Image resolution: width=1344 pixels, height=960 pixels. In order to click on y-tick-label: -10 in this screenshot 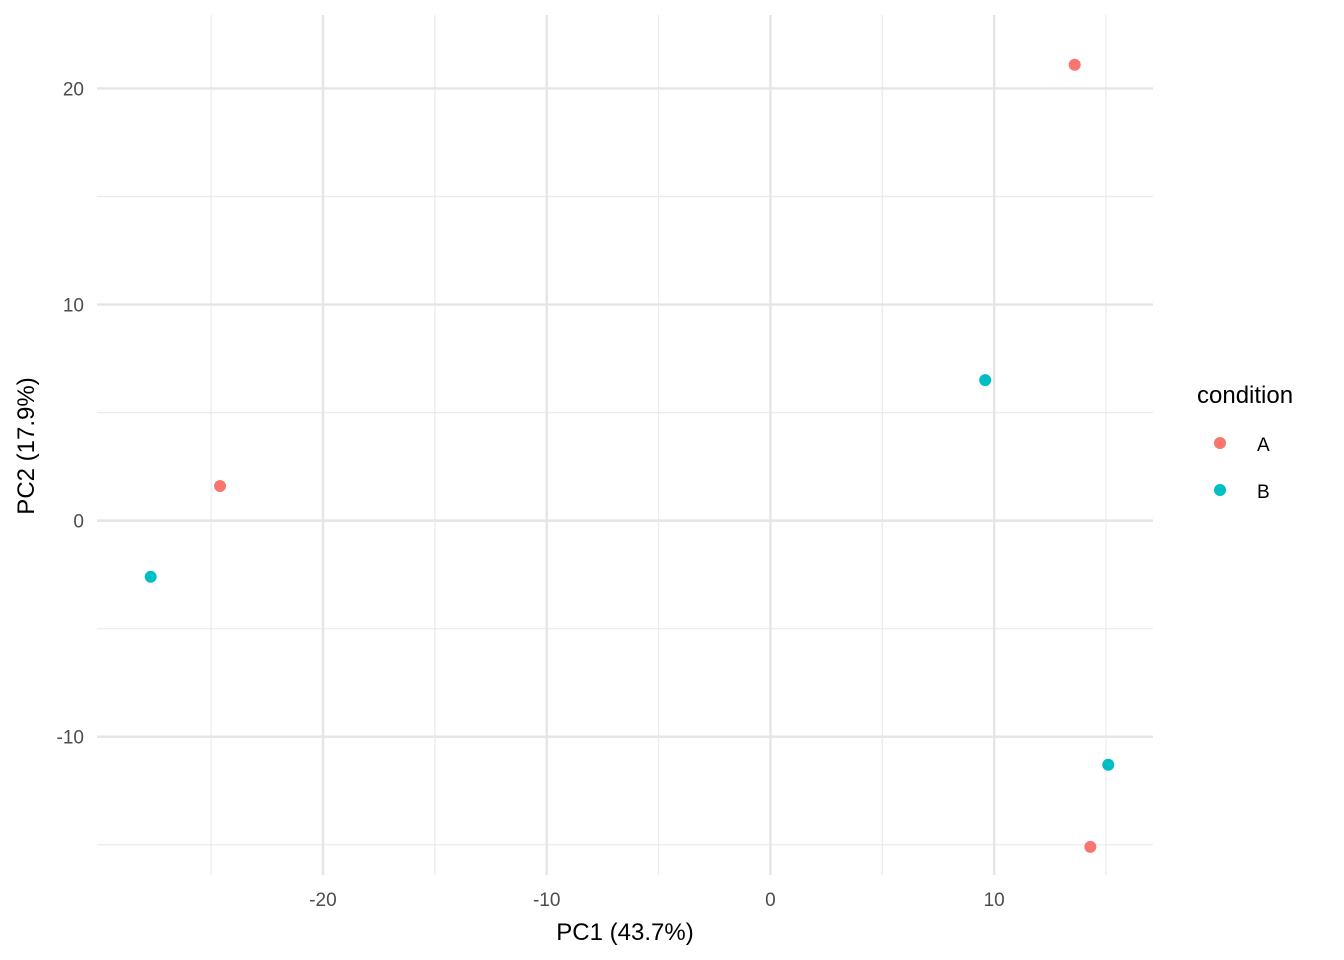, I will do `click(70, 738)`.